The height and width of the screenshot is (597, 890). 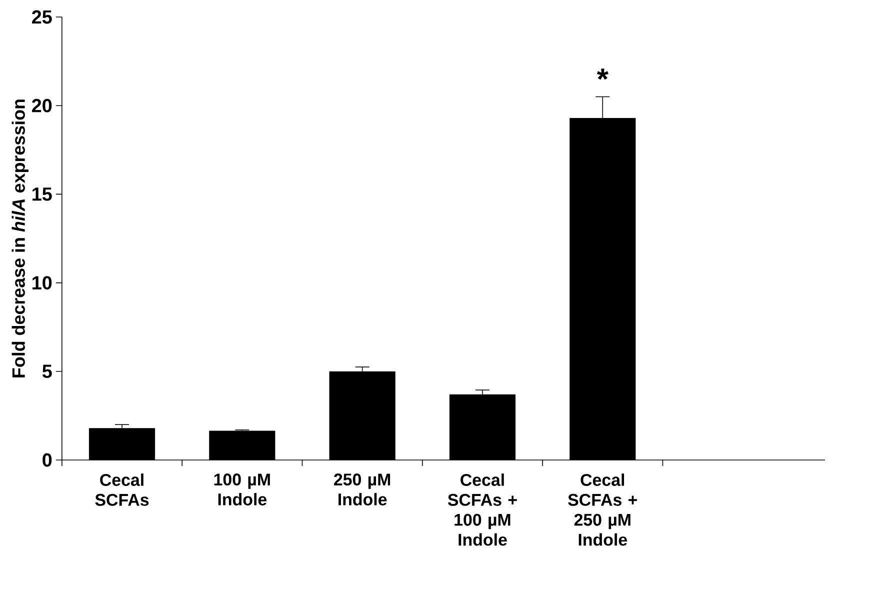 What do you see at coordinates (42, 194) in the screenshot?
I see `y-tick-label: 15` at bounding box center [42, 194].